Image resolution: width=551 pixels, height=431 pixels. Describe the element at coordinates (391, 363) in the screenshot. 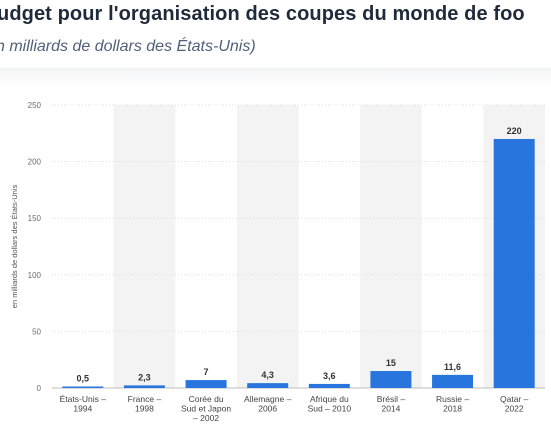

I see `data-label: 15` at that location.